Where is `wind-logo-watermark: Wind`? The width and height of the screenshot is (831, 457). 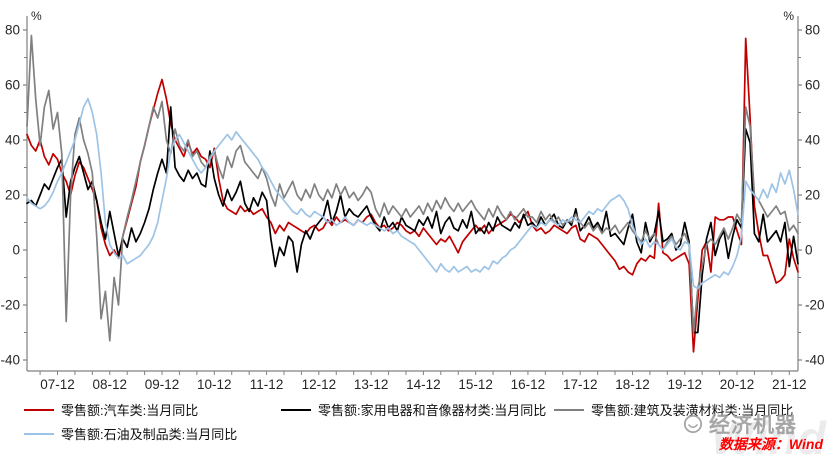
wind-logo-watermark: Wind is located at coordinates (769, 434).